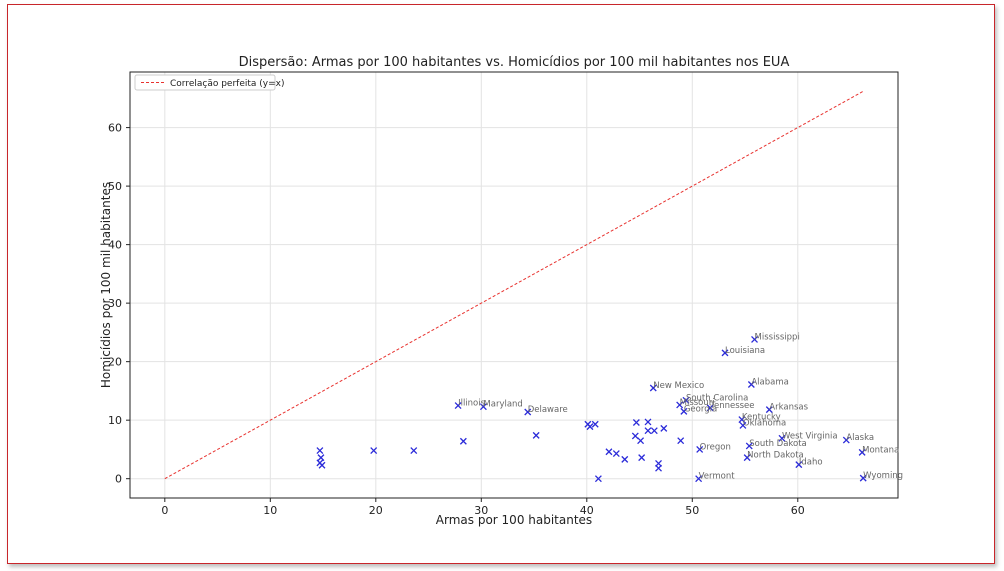 This screenshot has height=571, width=1004. Describe the element at coordinates (810, 436) in the screenshot. I see `point-label: West Virginia` at that location.